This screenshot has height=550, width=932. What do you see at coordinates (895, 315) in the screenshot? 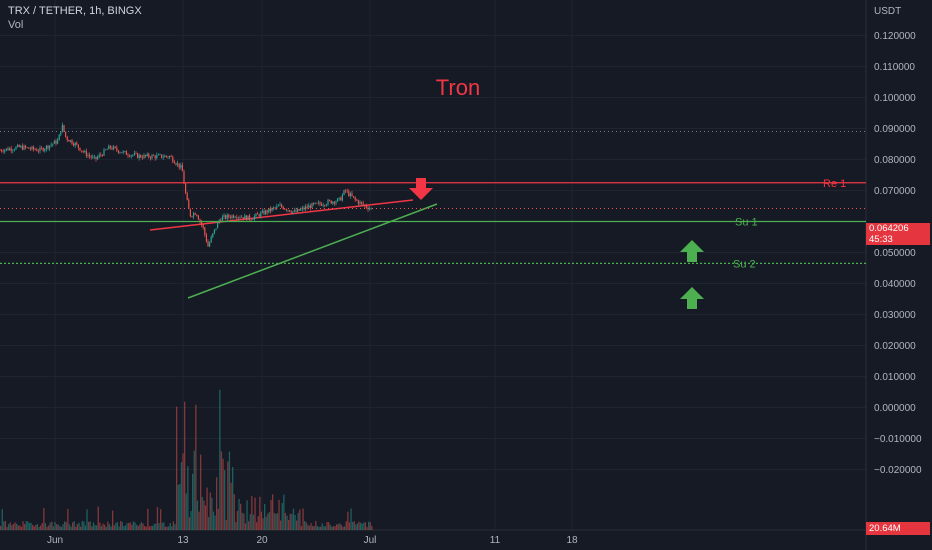
I see `price-tick-label: 0.030000` at bounding box center [895, 315].